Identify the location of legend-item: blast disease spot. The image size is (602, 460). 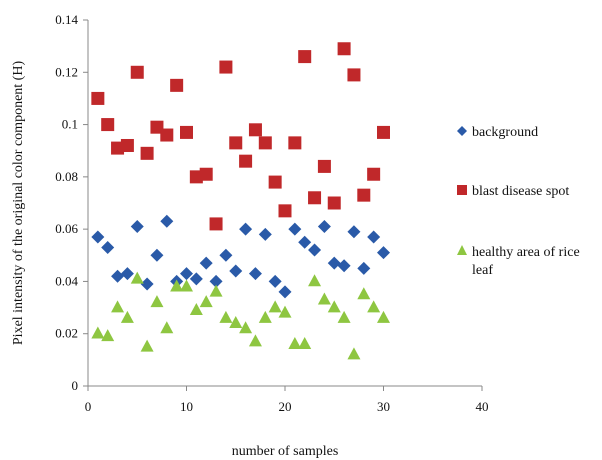
(513, 191).